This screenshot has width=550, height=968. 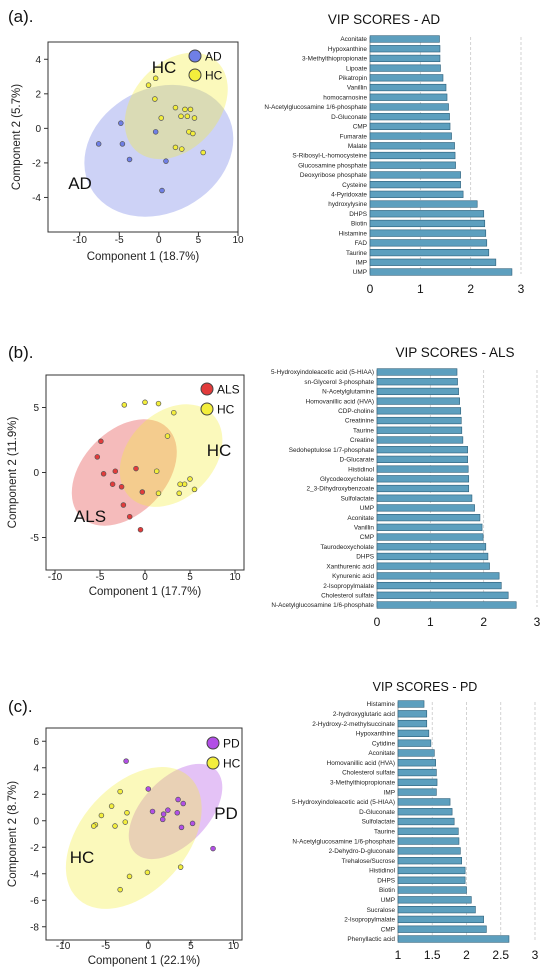 What do you see at coordinates (358, 214) in the screenshot?
I see `category-label: DHPS` at bounding box center [358, 214].